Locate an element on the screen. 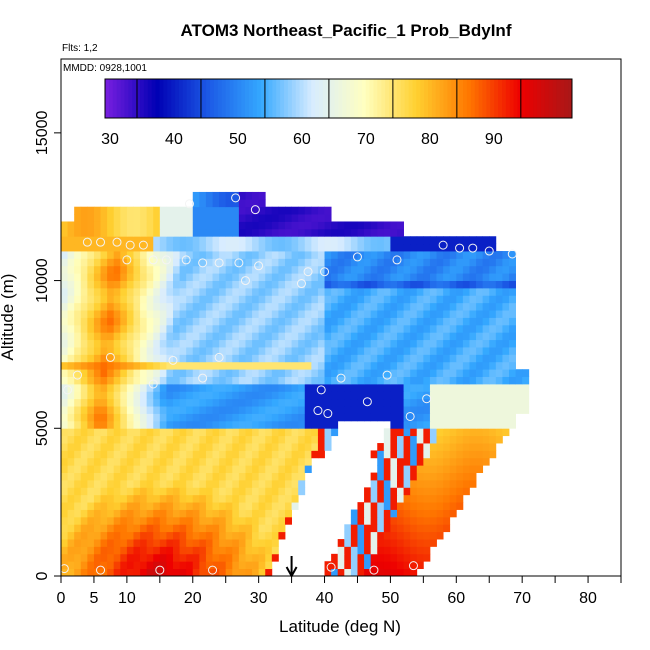  x-tick-label: 20 is located at coordinates (193, 598).